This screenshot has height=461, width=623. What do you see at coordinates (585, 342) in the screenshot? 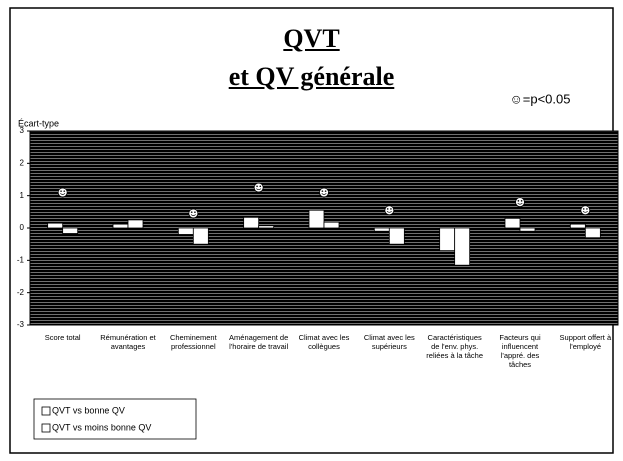
I see `x-tick-label: Support offert à l'employé` at bounding box center [585, 342].